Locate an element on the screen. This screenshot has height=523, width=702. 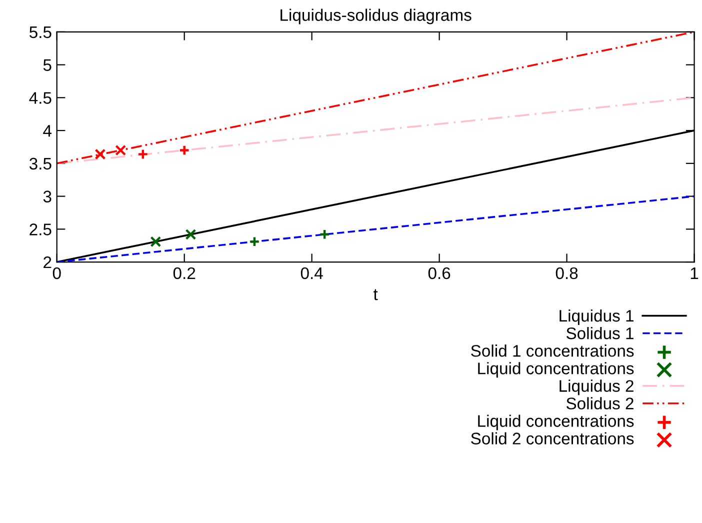
legend-label: Liquidus 2 is located at coordinates (597, 388).